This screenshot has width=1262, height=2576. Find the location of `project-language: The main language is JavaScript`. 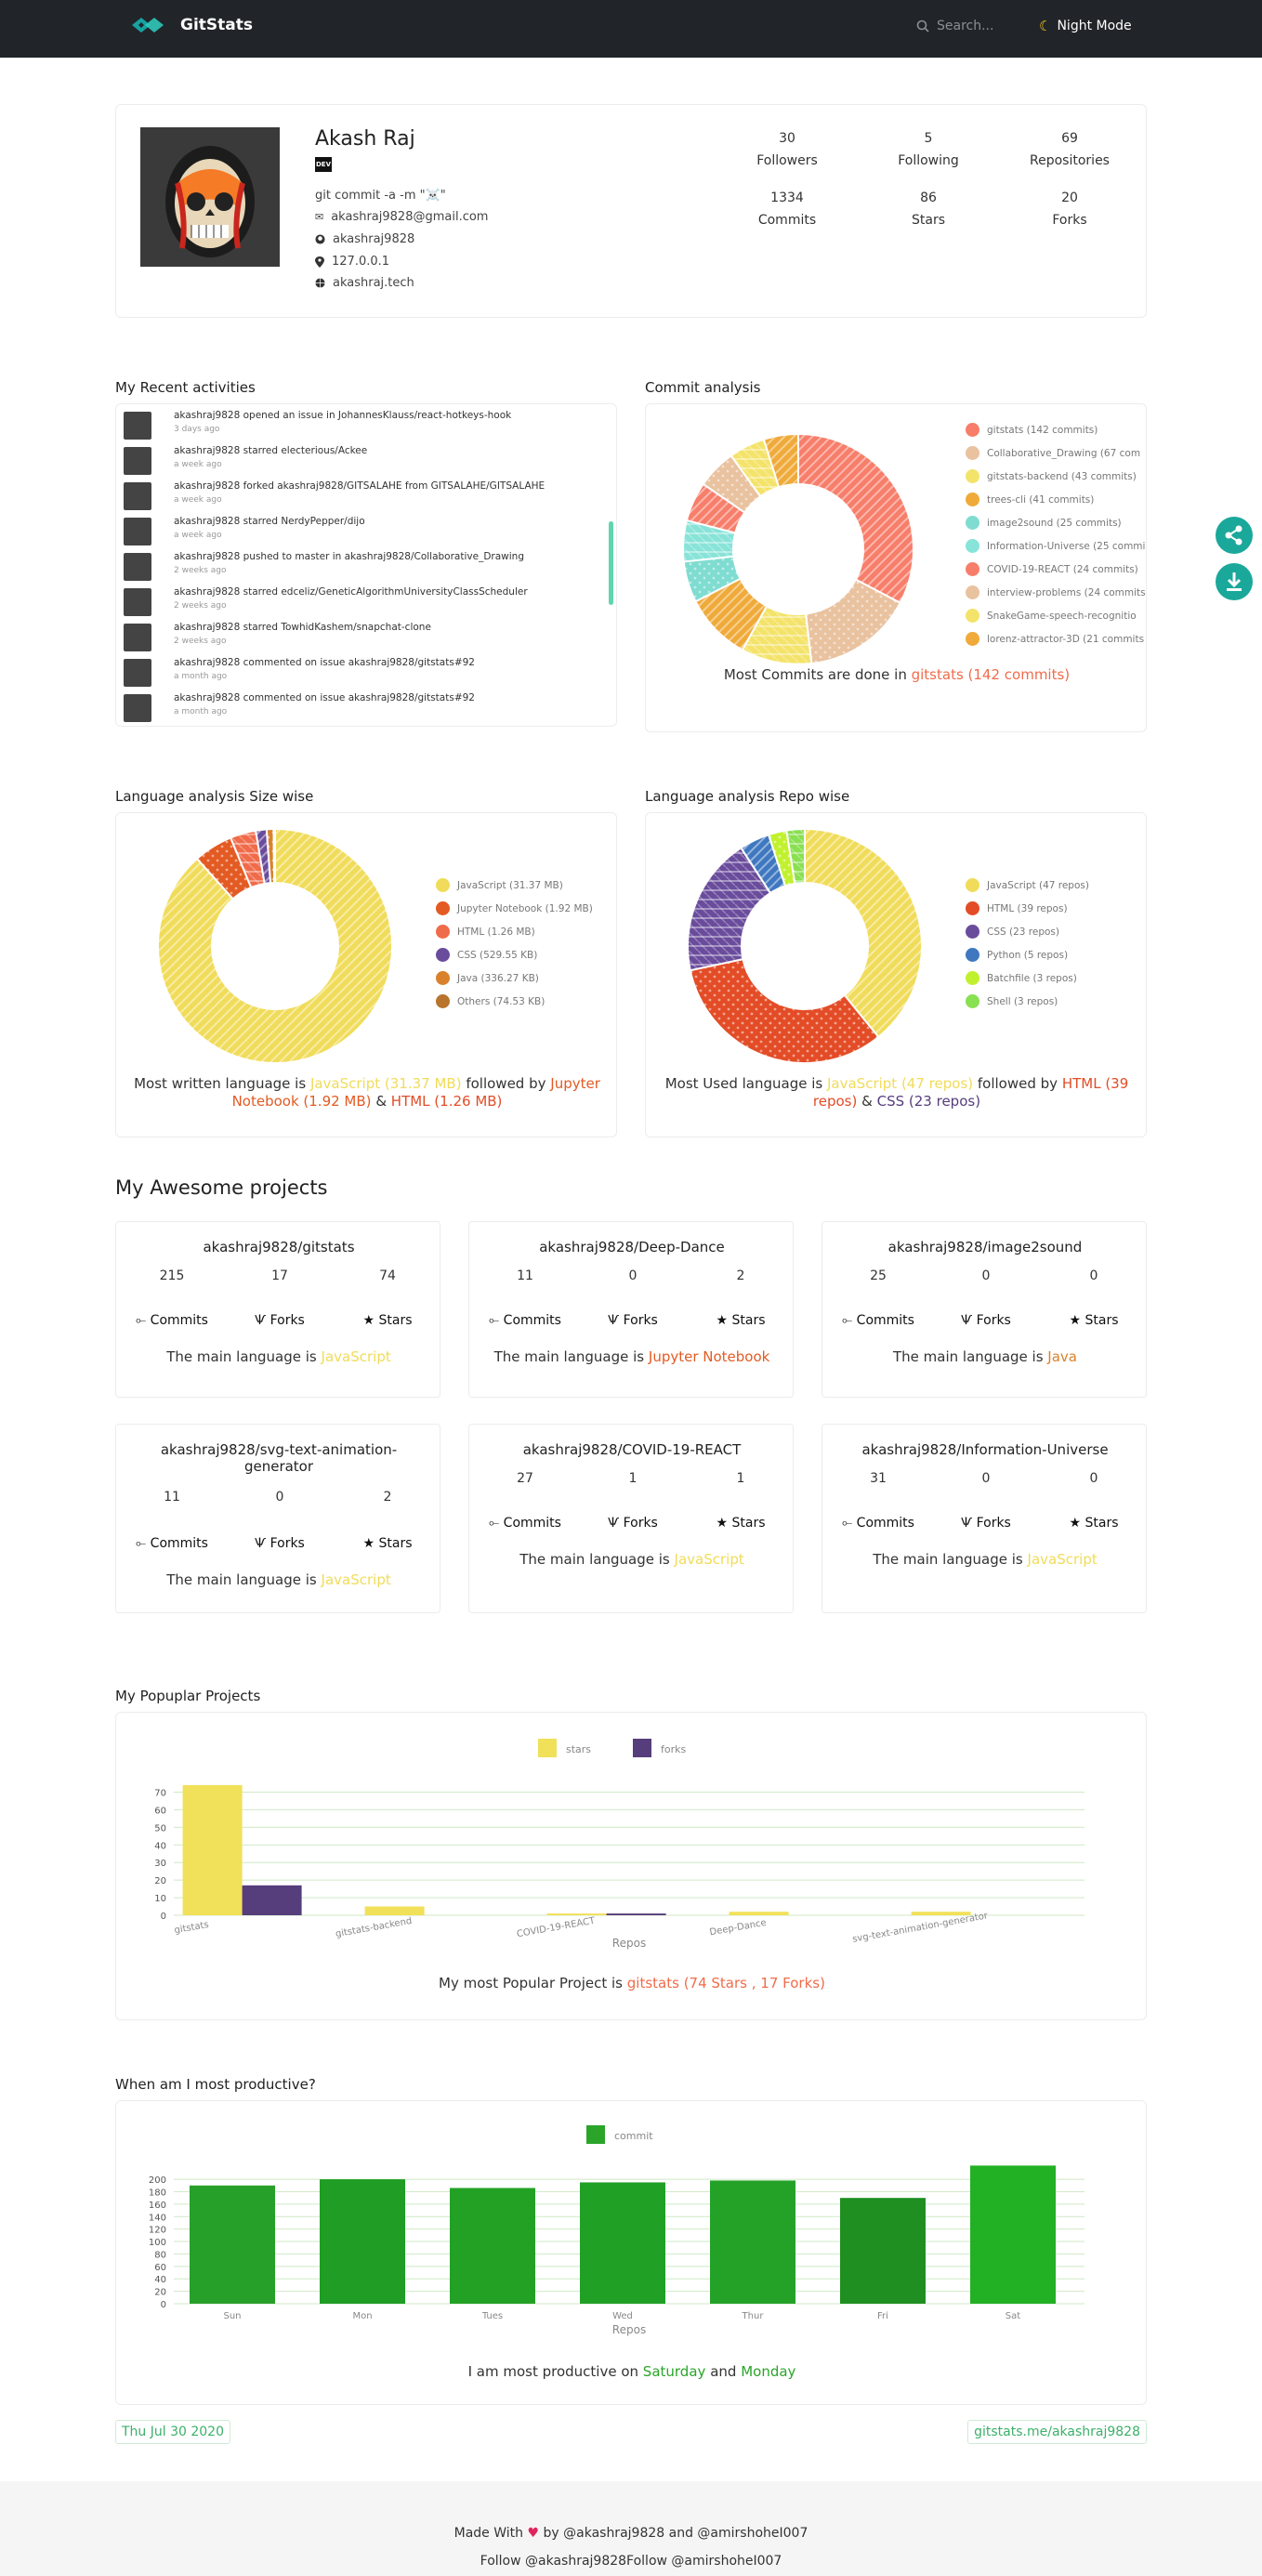

project-language: The main language is JavaScript is located at coordinates (279, 1356).